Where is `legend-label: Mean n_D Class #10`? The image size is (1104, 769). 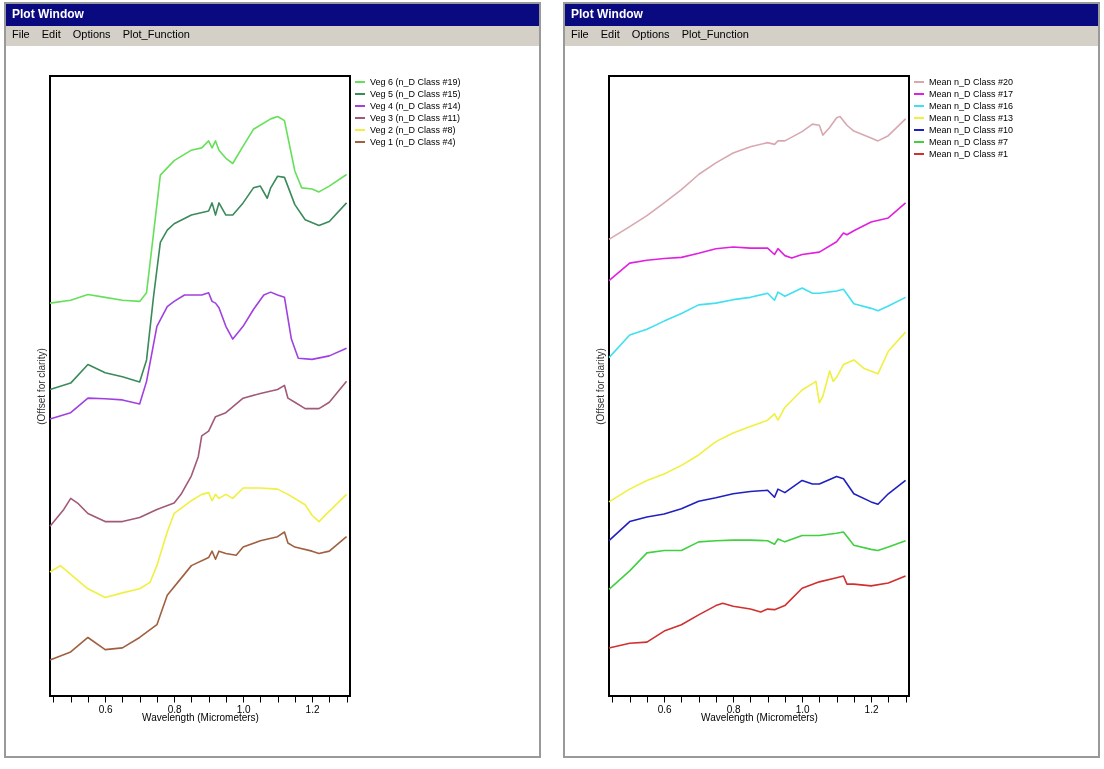 legend-label: Mean n_D Class #10 is located at coordinates (971, 130).